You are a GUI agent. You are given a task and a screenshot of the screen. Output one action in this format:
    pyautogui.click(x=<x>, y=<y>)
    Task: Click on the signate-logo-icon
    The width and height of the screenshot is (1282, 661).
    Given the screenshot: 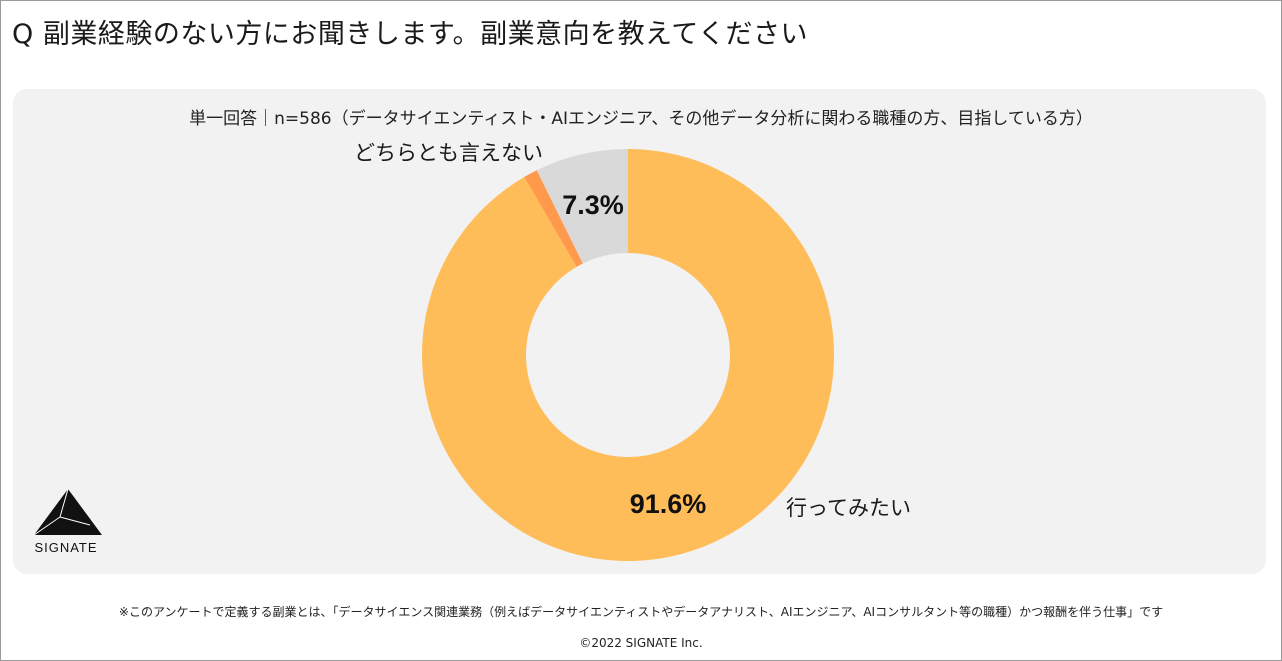 What is the action you would take?
    pyautogui.click(x=67, y=512)
    